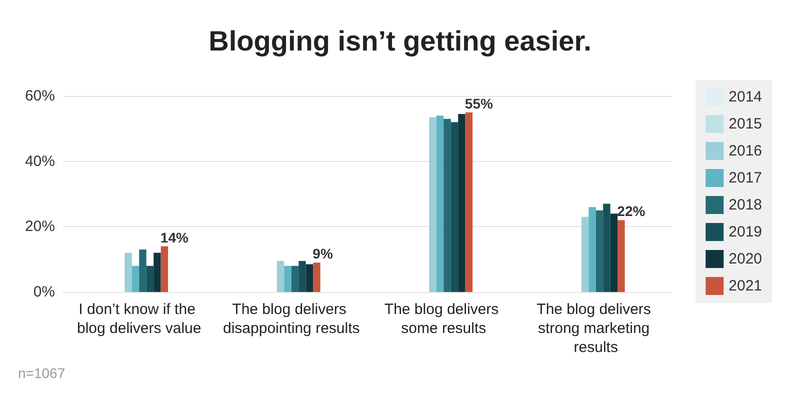 The image size is (800, 400). What do you see at coordinates (291, 319) in the screenshot?
I see `x-tick-label: The blog delivers disappointing results` at bounding box center [291, 319].